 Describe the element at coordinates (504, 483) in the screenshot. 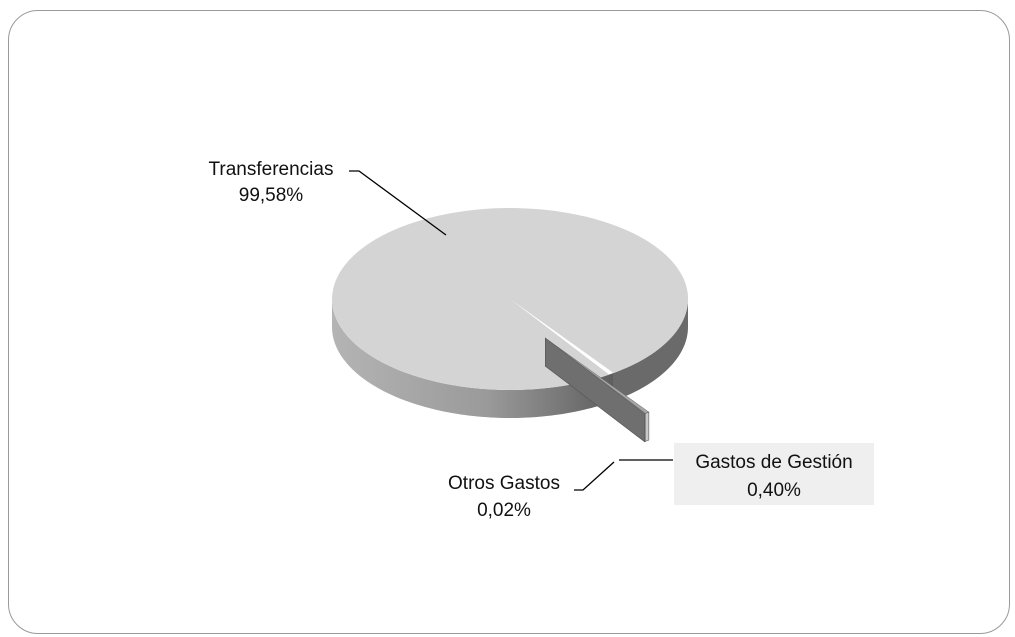

I see `label-otros-gastos-name: Otros Gastos` at that location.